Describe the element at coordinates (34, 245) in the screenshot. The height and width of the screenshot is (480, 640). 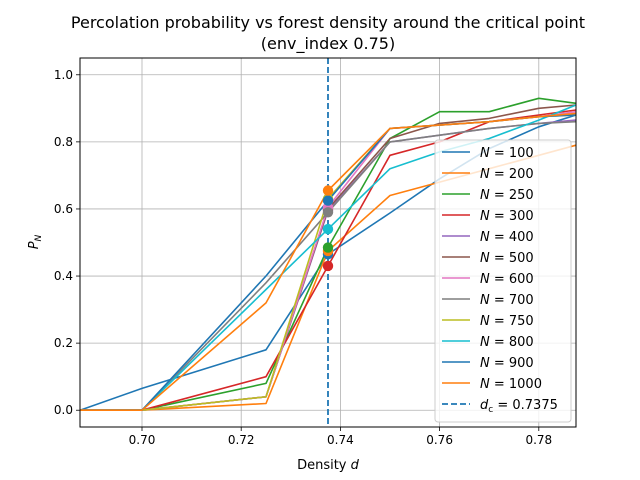
I see `y-axis-label-var: P` at that location.